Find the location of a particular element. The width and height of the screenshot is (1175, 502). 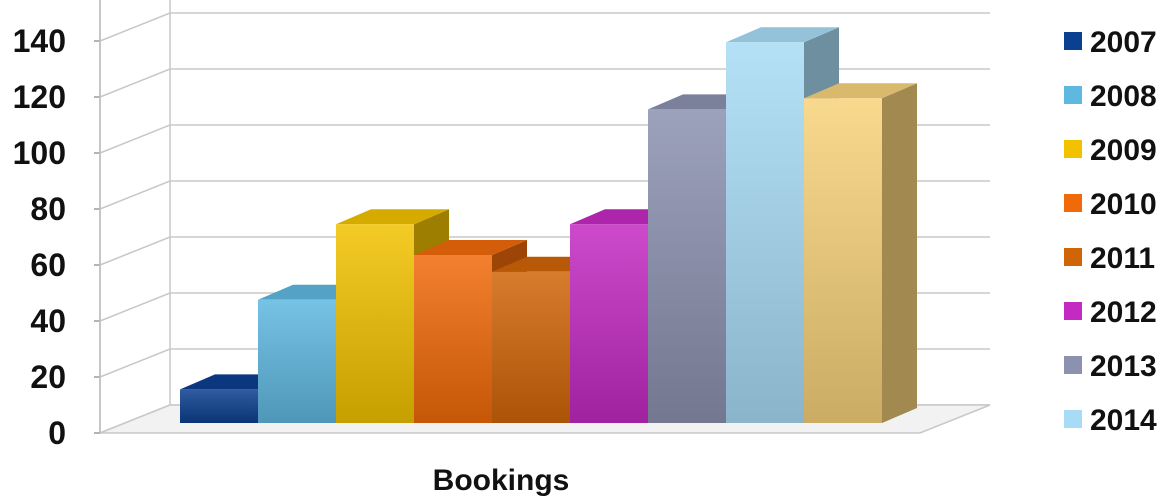

legend-item-2009: 2009 is located at coordinates (1110, 150).